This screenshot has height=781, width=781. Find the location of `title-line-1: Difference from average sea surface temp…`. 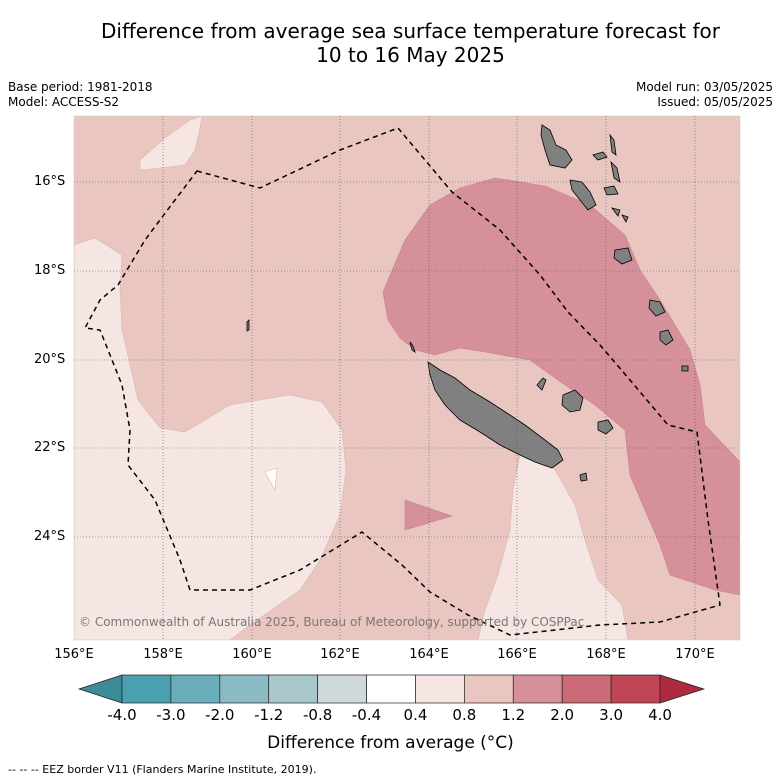

title-line-1: Difference from average sea surface temp… is located at coordinates (410, 31).